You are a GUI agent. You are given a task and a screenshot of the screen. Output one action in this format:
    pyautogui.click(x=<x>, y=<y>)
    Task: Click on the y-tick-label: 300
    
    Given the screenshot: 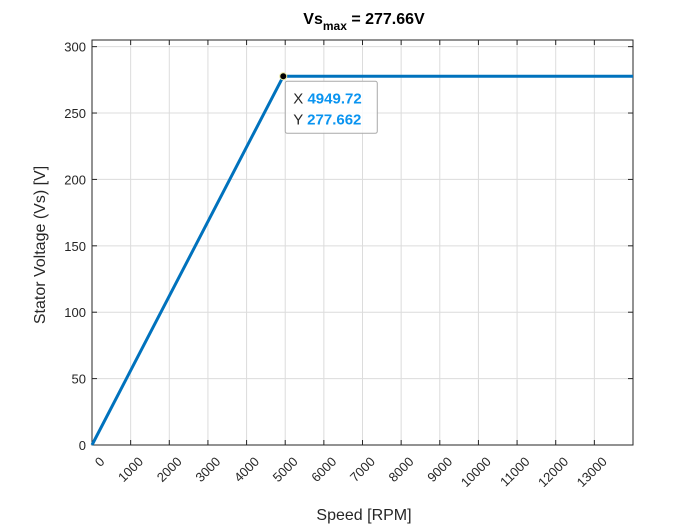 What is the action you would take?
    pyautogui.click(x=75, y=47)
    